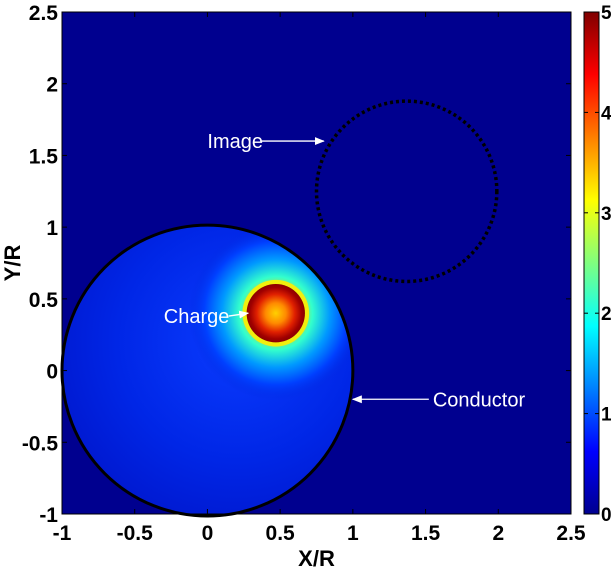 The height and width of the screenshot is (575, 611). What do you see at coordinates (281, 533) in the screenshot?
I see `x-tick-label: 0.5` at bounding box center [281, 533].